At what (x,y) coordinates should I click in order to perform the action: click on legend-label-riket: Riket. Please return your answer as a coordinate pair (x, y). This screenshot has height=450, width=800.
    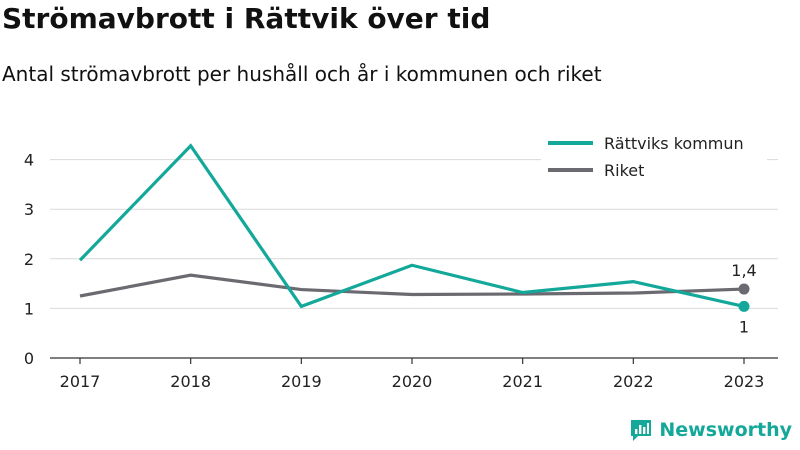
    Looking at the image, I should click on (624, 170).